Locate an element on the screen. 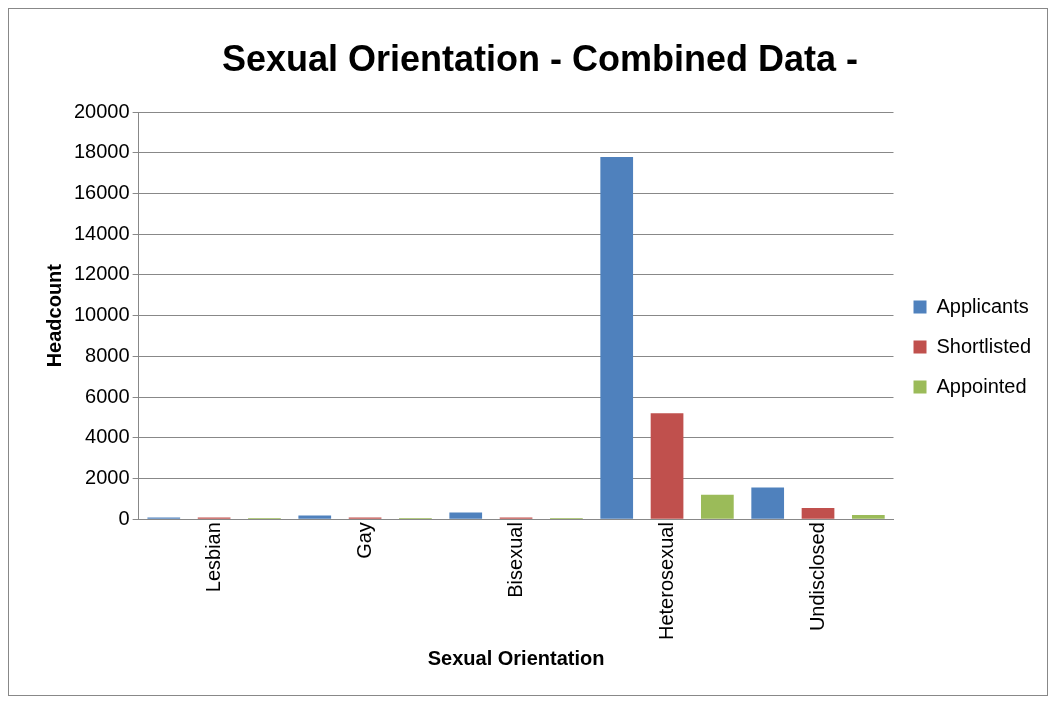 This screenshot has height=704, width=1056. y-tick-label: 10000 is located at coordinates (101, 314).